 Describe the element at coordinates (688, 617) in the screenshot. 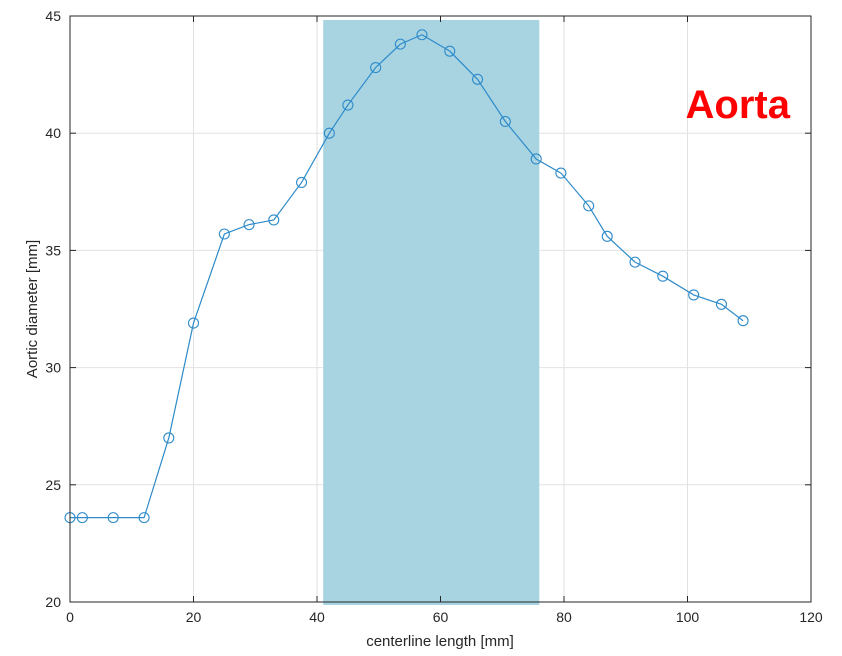

I see `x-tick-label: 100` at that location.